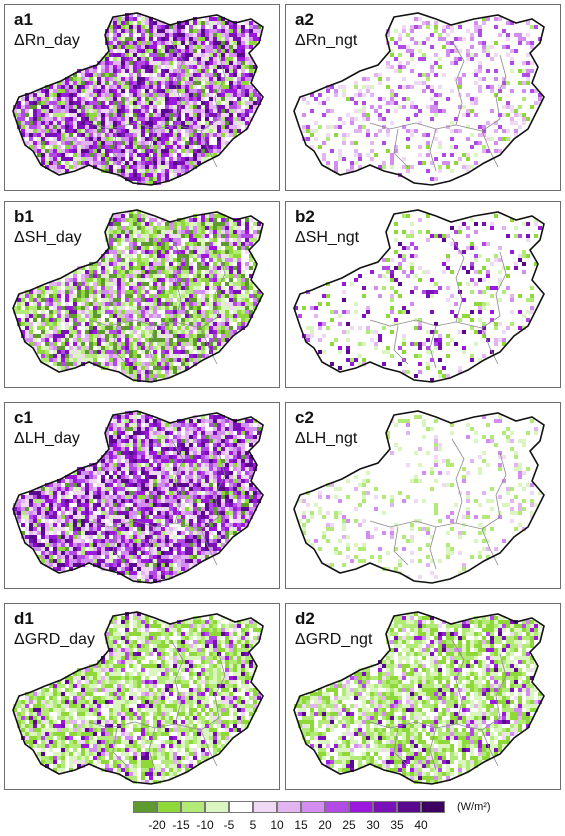 This screenshot has height=836, width=565. What do you see at coordinates (325, 825) in the screenshot?
I see `legend-tick-label: 20` at bounding box center [325, 825].